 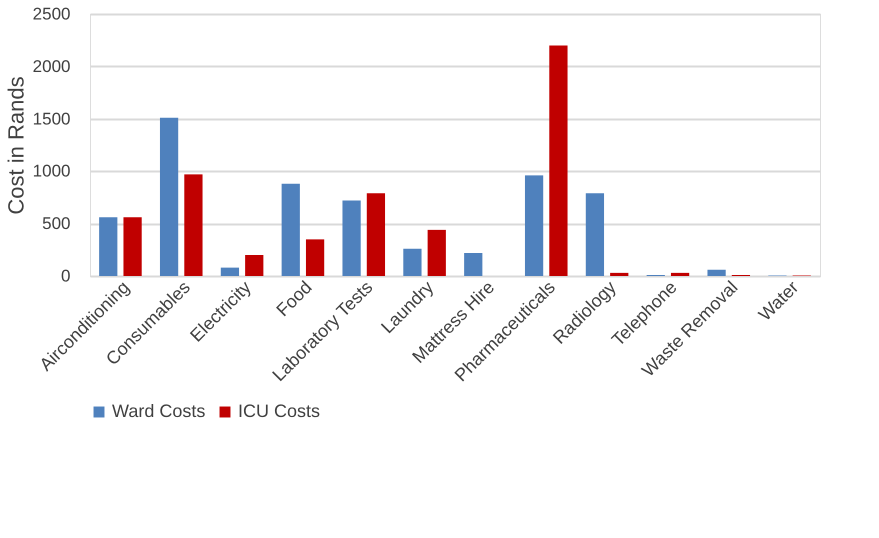 What do you see at coordinates (16, 145) in the screenshot?
I see `y-axis-title: Cost in Rands` at bounding box center [16, 145].